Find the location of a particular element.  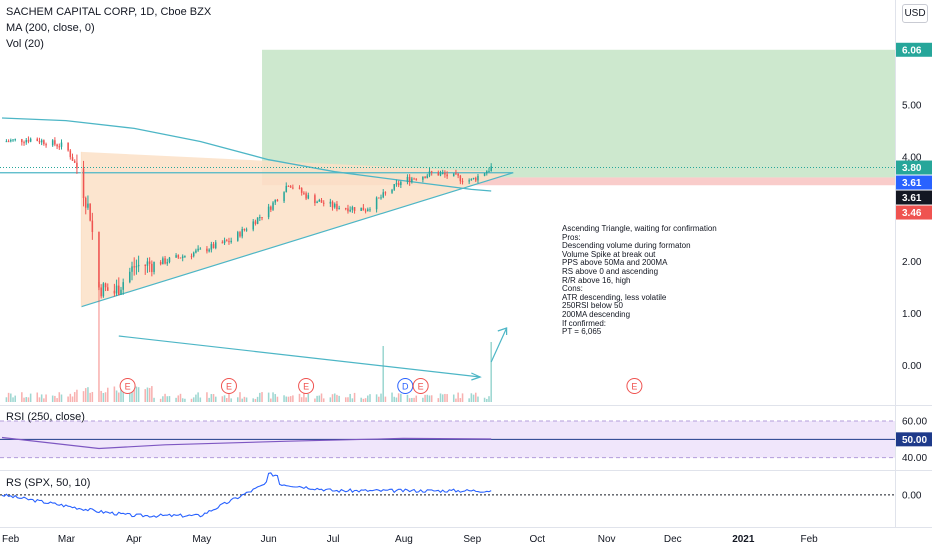

annotation-line: 250RSI below 50 is located at coordinates (592, 306).